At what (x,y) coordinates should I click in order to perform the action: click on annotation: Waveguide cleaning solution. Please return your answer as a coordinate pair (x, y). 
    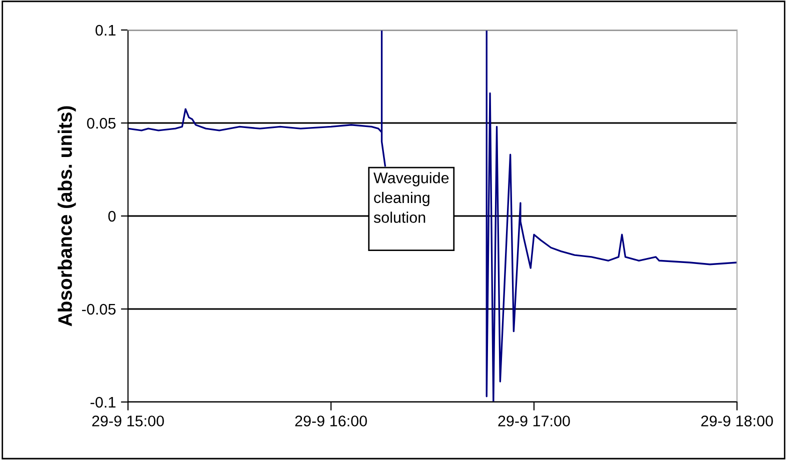
    Looking at the image, I should click on (411, 197).